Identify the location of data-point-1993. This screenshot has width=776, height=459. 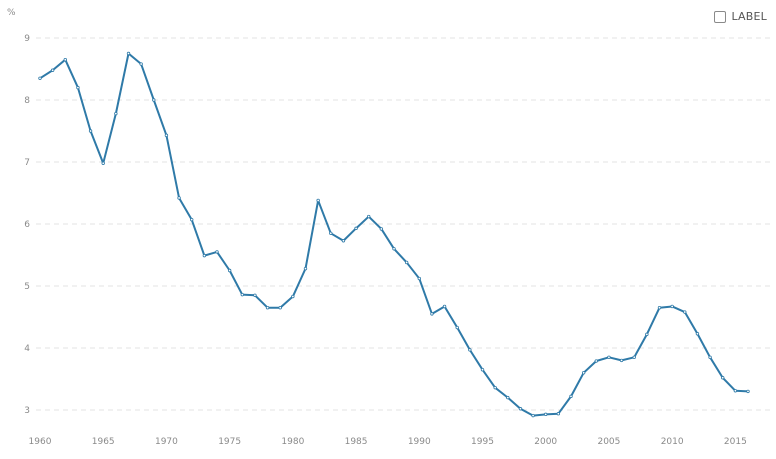
(457, 327).